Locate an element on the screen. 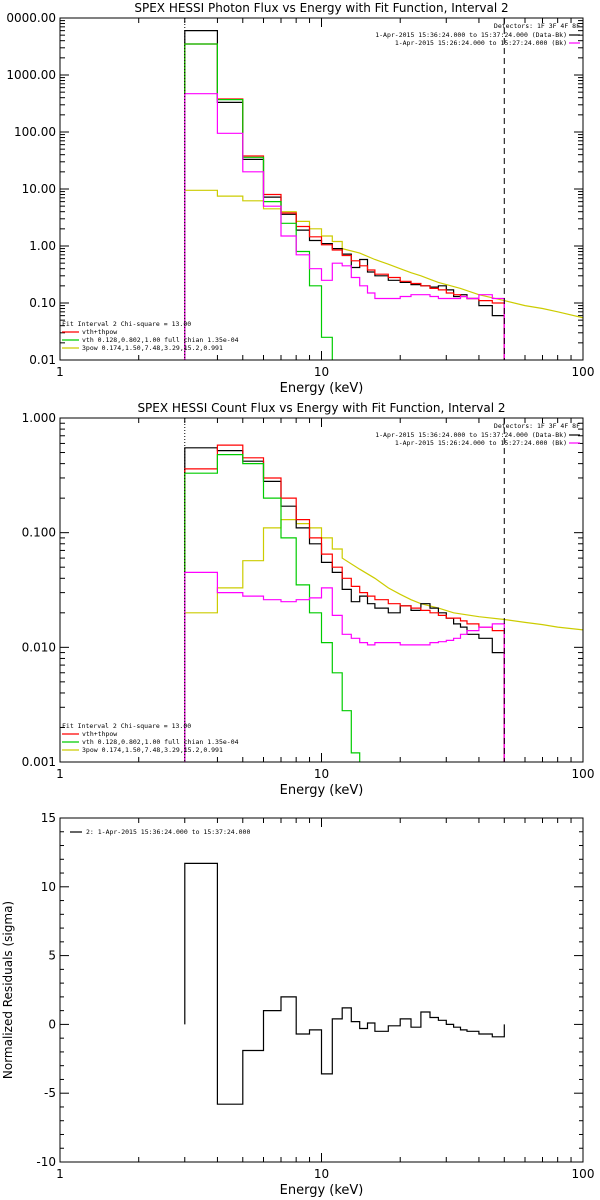 The height and width of the screenshot is (1200, 600). y-tick-label: 1.00 is located at coordinates (42, 246).